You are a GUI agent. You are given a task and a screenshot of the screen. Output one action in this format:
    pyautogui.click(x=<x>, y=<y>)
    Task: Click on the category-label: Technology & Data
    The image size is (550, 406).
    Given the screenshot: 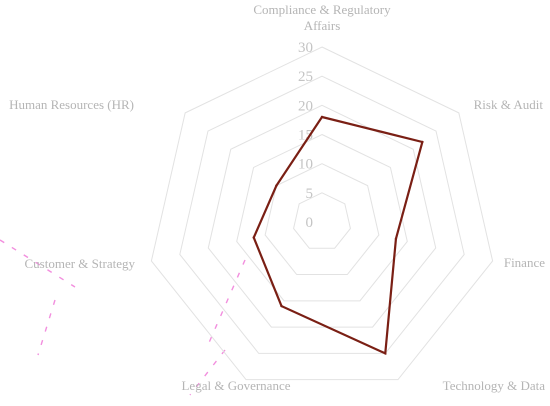 What is the action you would take?
    pyautogui.click(x=494, y=385)
    